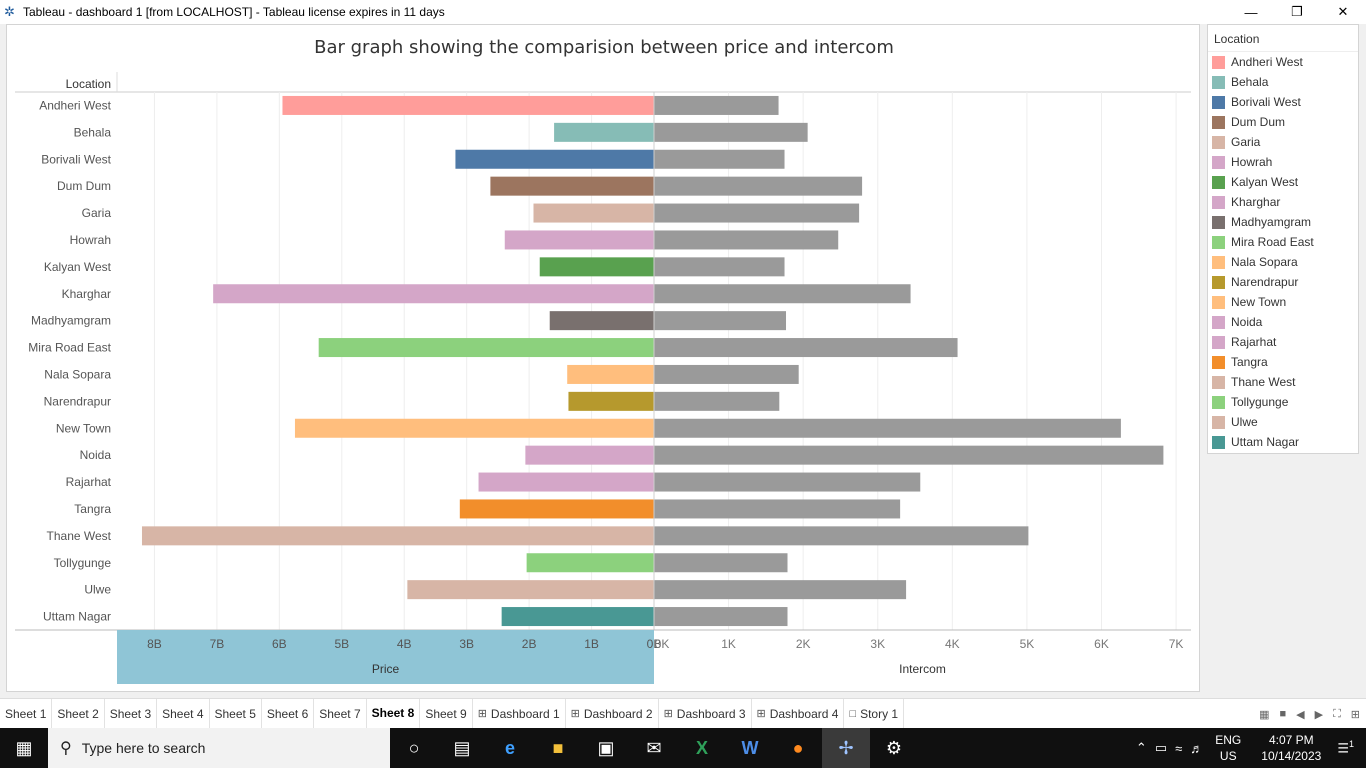 This screenshot has width=1366, height=768. Describe the element at coordinates (874, 713) in the screenshot. I see `tab-story-1: □ Story 1` at that location.